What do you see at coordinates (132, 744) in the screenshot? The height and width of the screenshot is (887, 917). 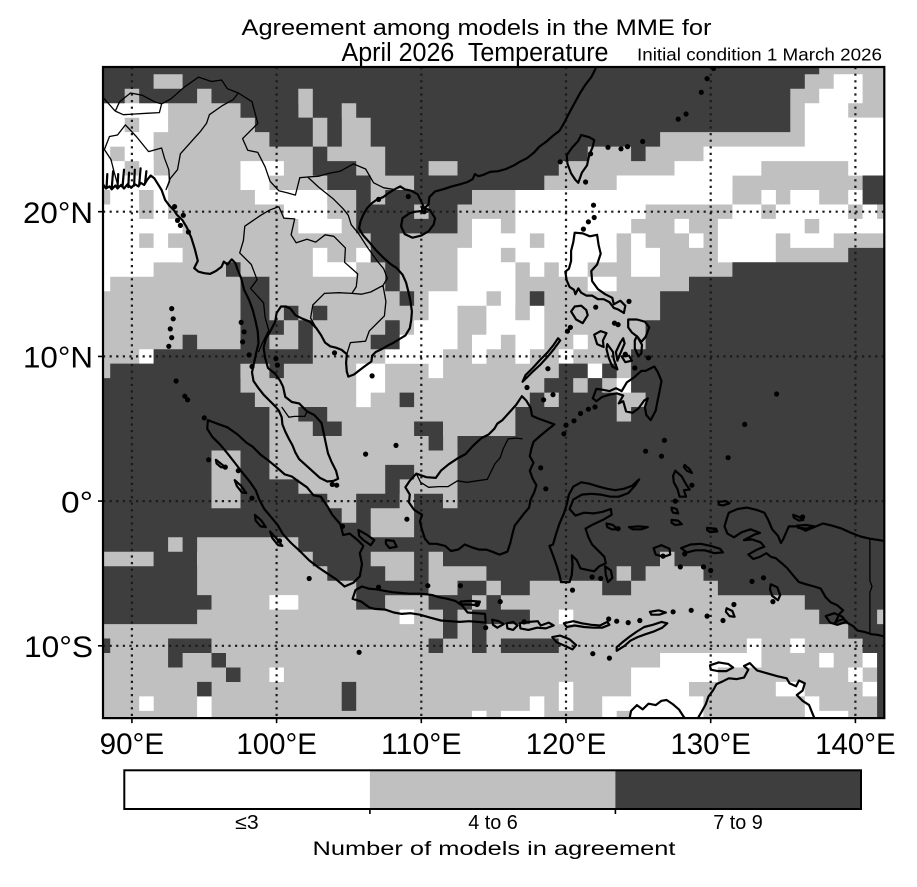 I see `svg-text: 90°E` at bounding box center [132, 744].